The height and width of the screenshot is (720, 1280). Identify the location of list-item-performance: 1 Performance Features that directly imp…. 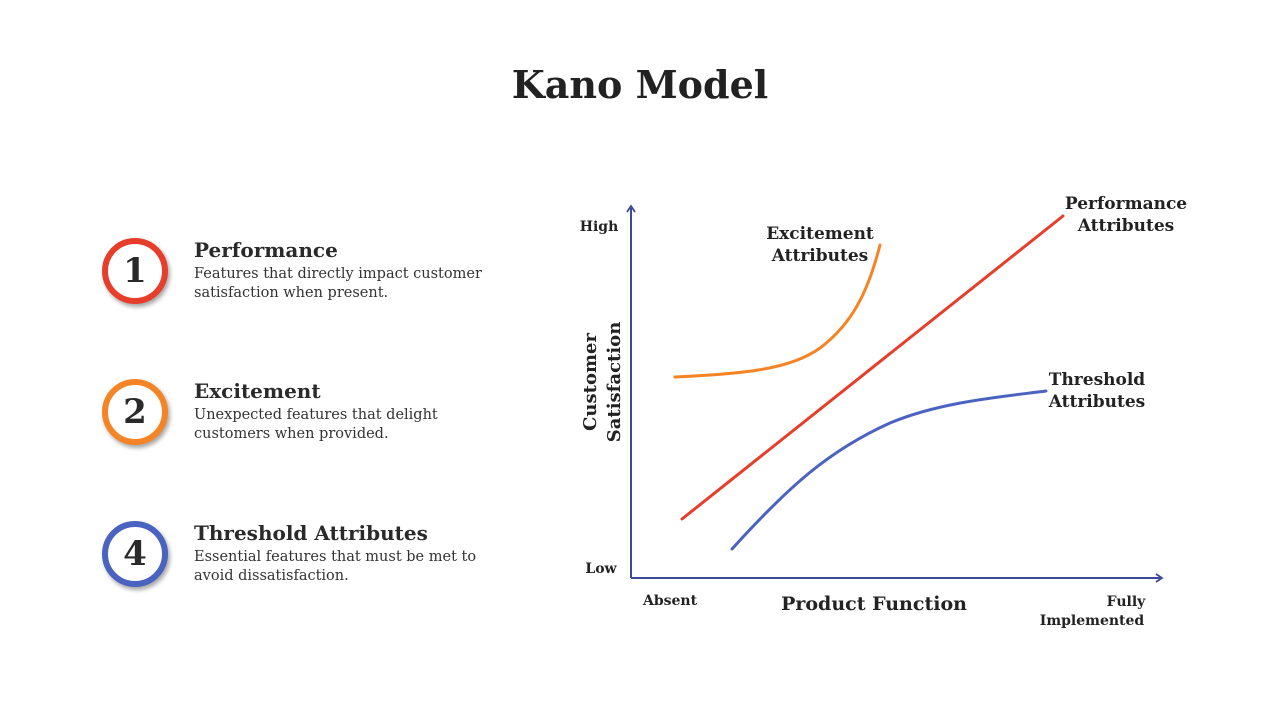
(310, 273).